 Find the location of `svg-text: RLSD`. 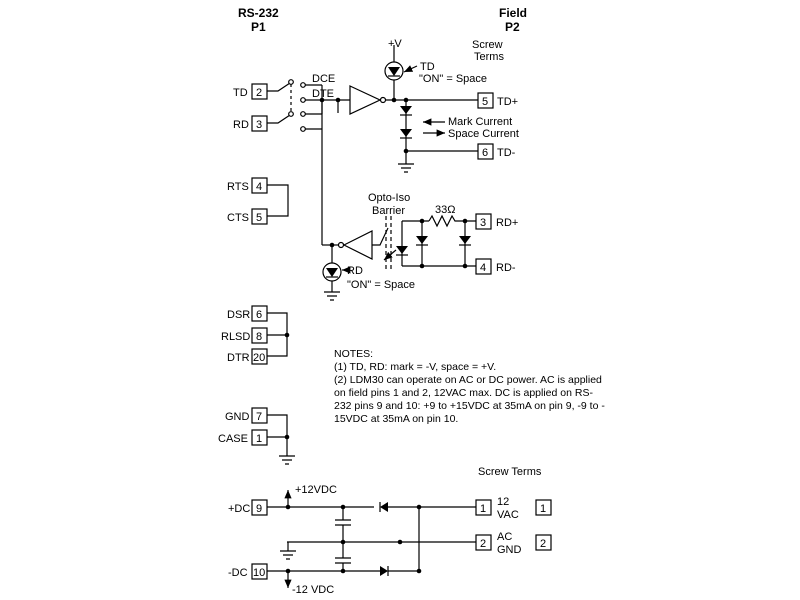

svg-text: RLSD is located at coordinates (235, 337).